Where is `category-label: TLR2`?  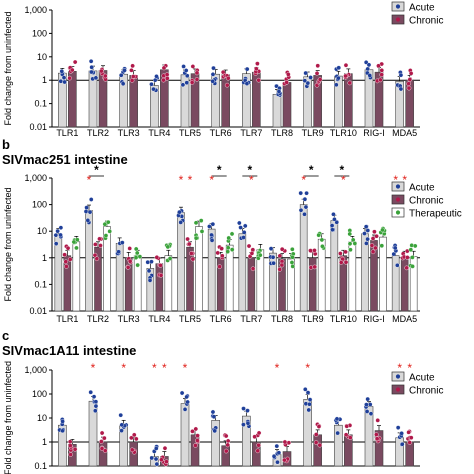 category-label: TLR2 is located at coordinates (98, 319).